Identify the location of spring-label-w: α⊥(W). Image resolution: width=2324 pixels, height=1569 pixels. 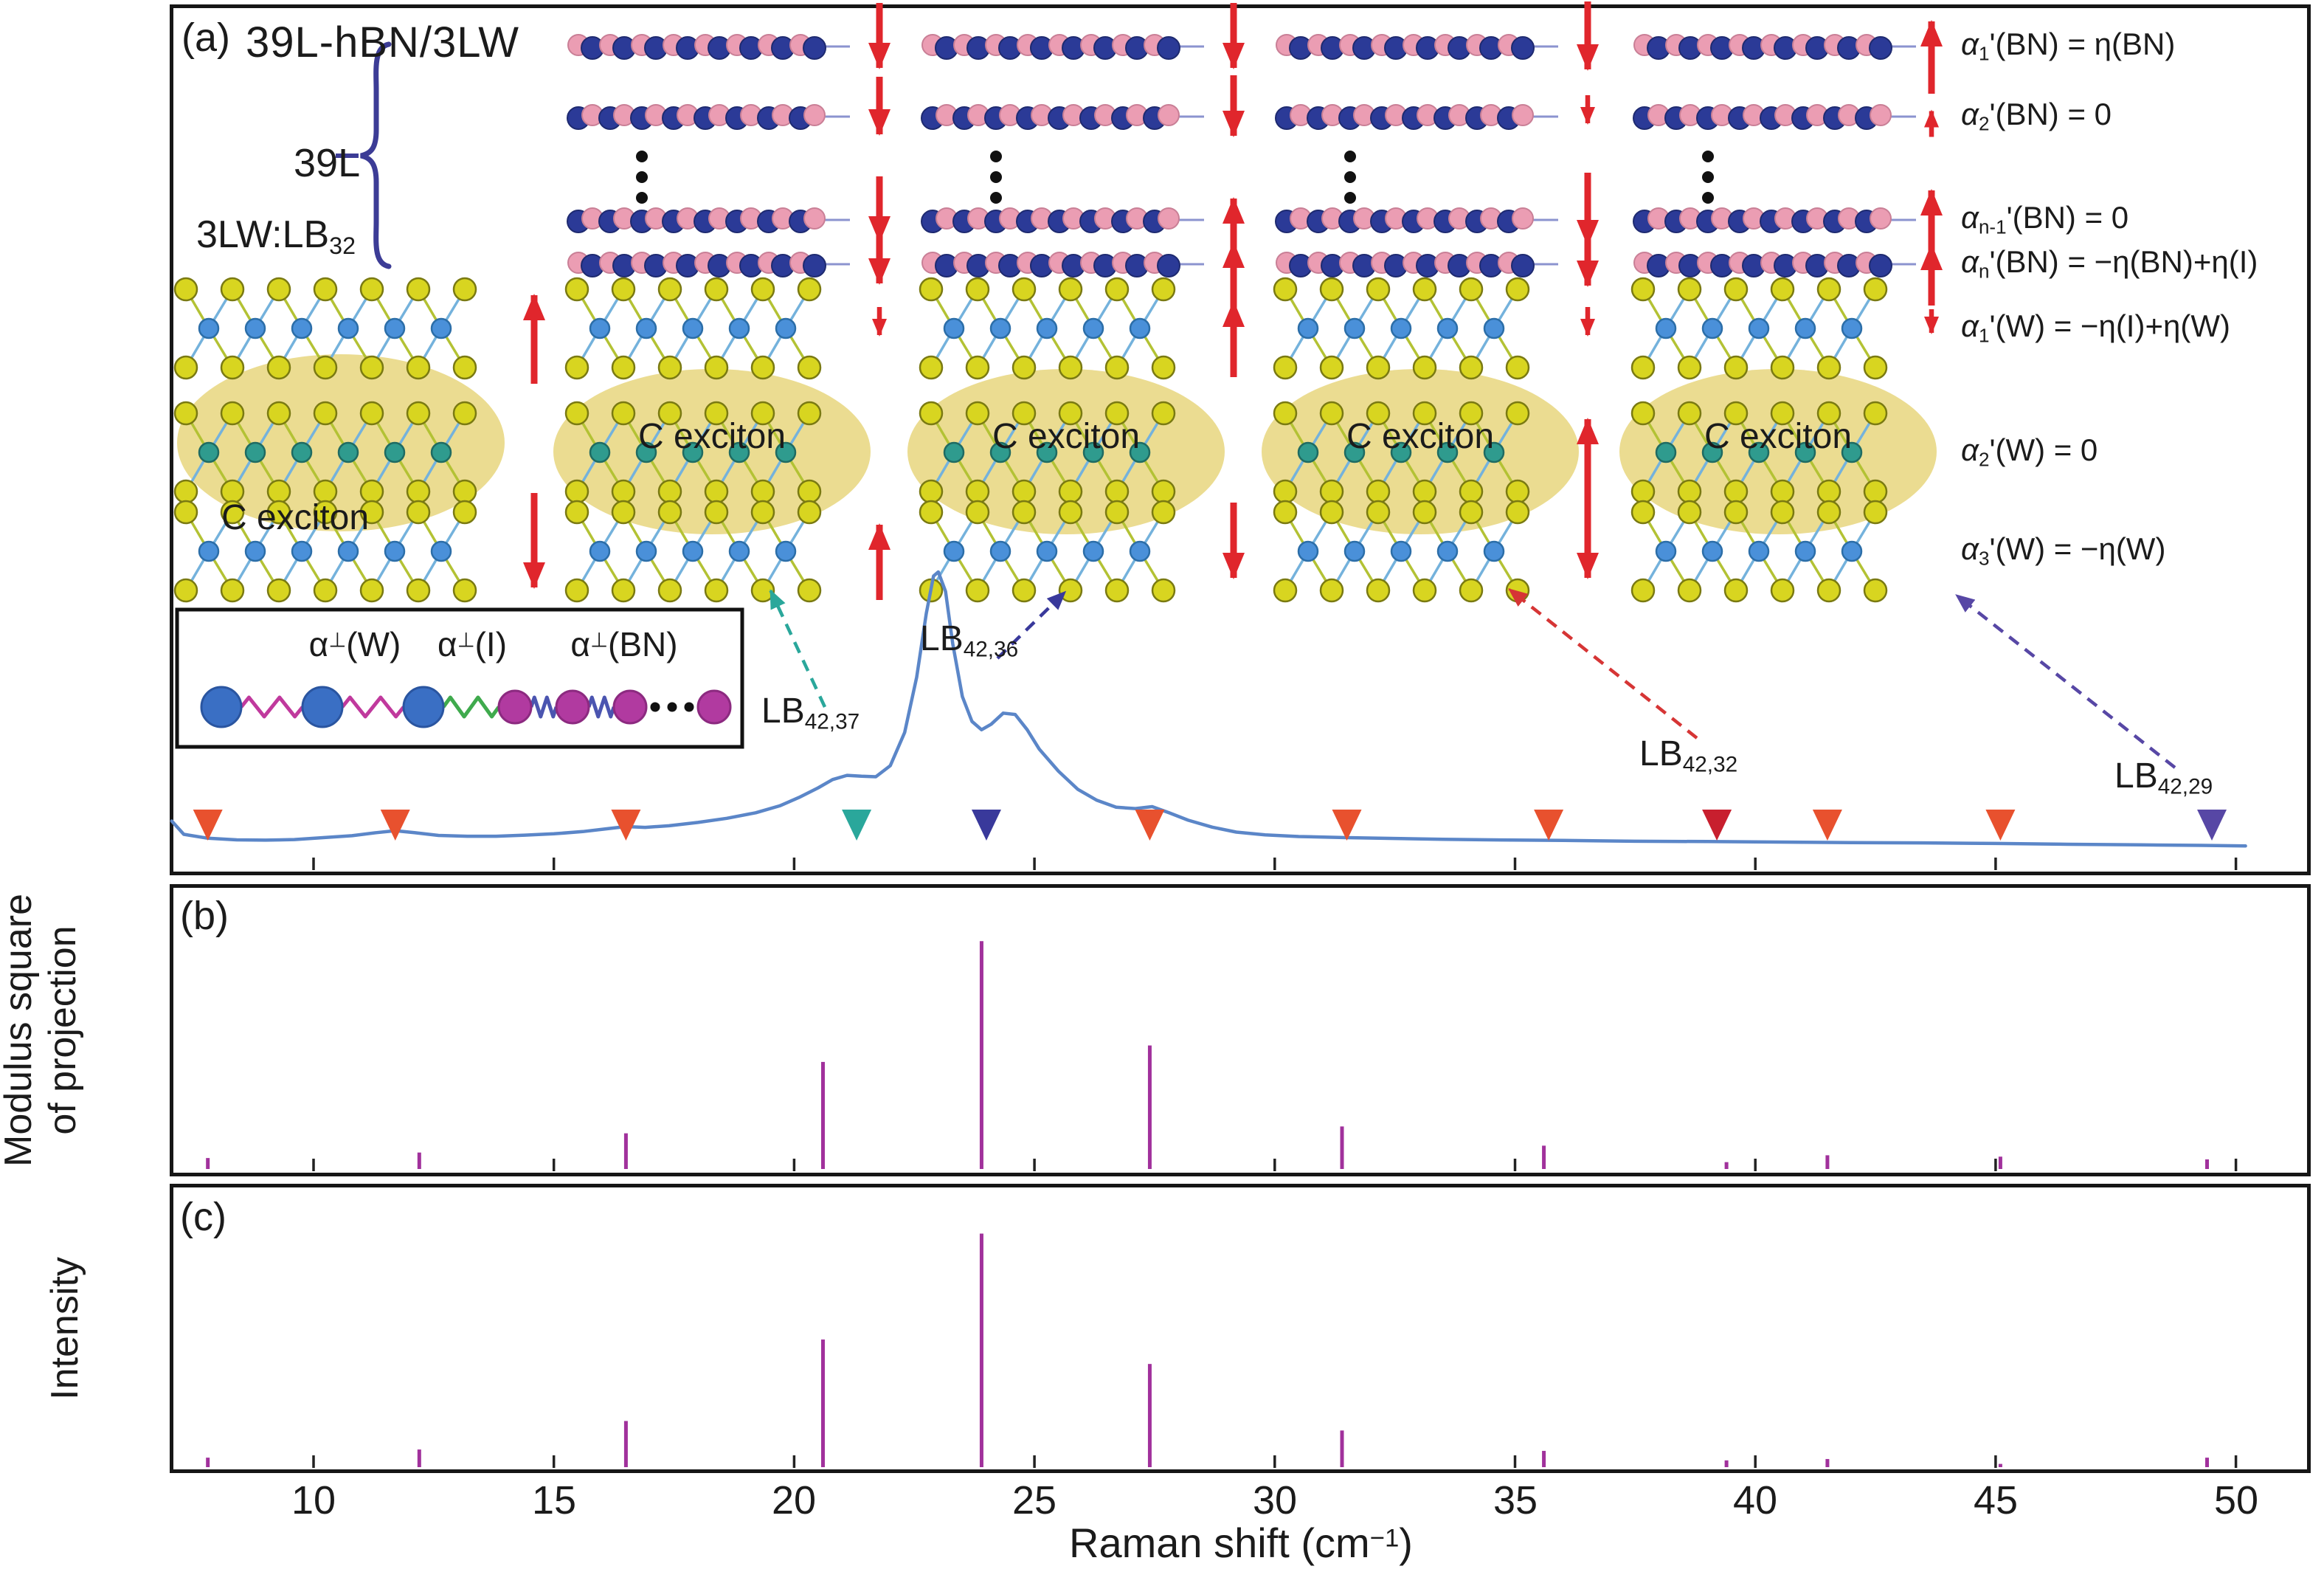
(354, 644).